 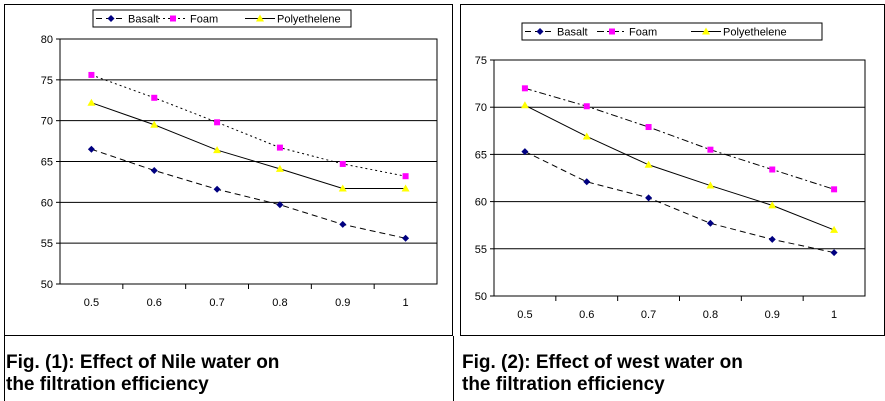 I want to click on chart-2-legend: Basalt Foam Polyethelene, so click(x=672, y=31).